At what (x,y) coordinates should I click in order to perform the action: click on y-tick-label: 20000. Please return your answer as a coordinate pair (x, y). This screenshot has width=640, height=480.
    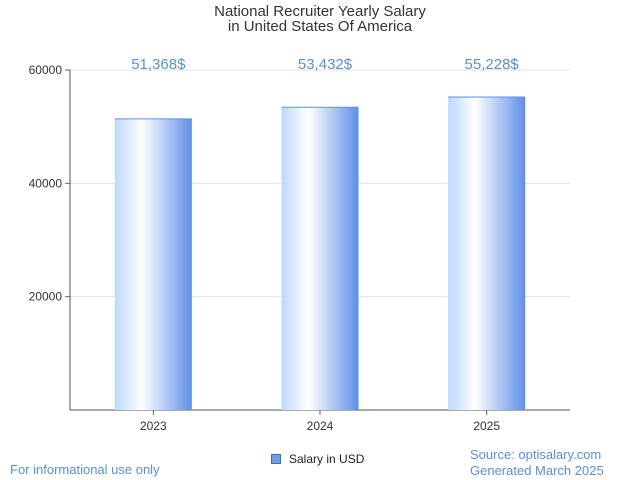
    Looking at the image, I should click on (46, 297).